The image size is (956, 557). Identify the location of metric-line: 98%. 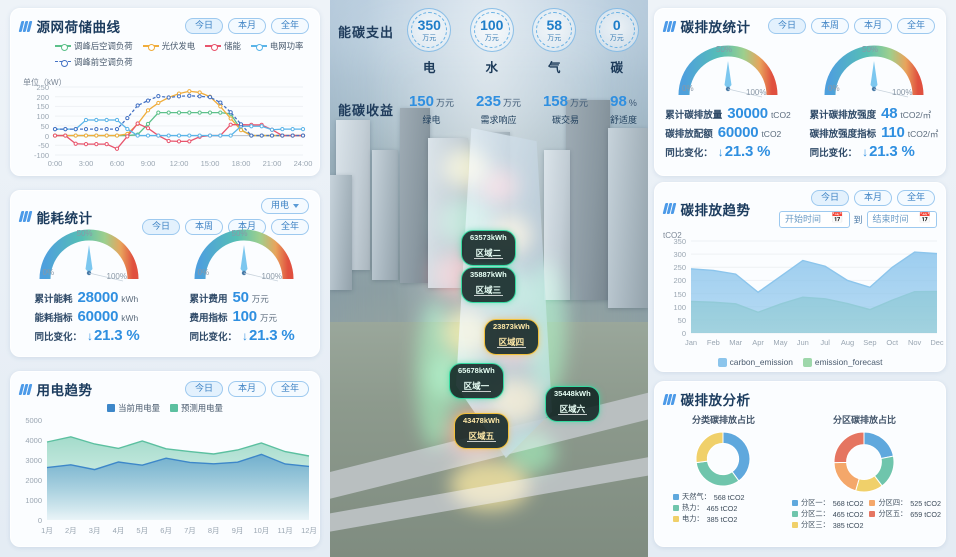
(623, 101).